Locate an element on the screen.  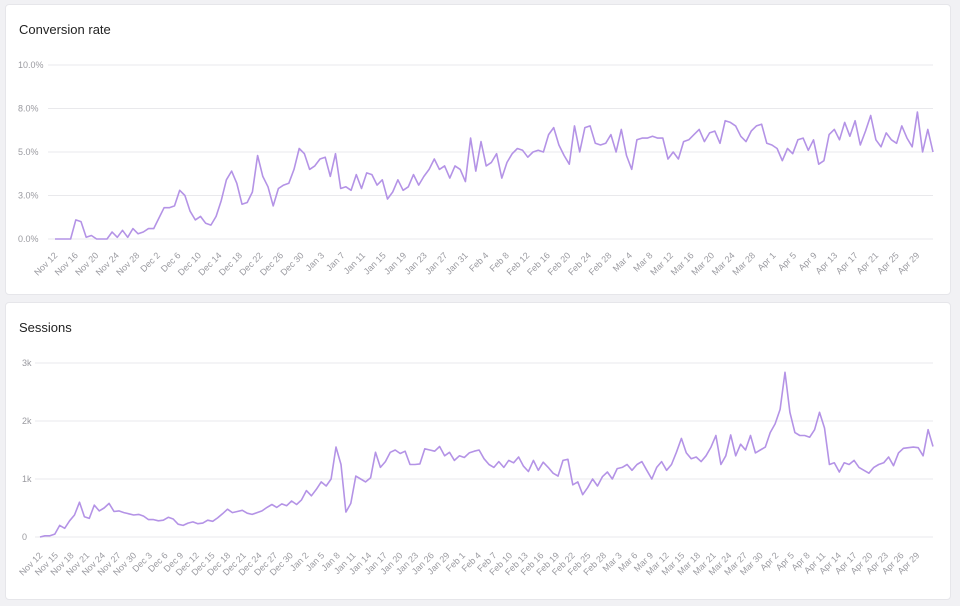
chart-title: Conversion rate is located at coordinates (65, 29).